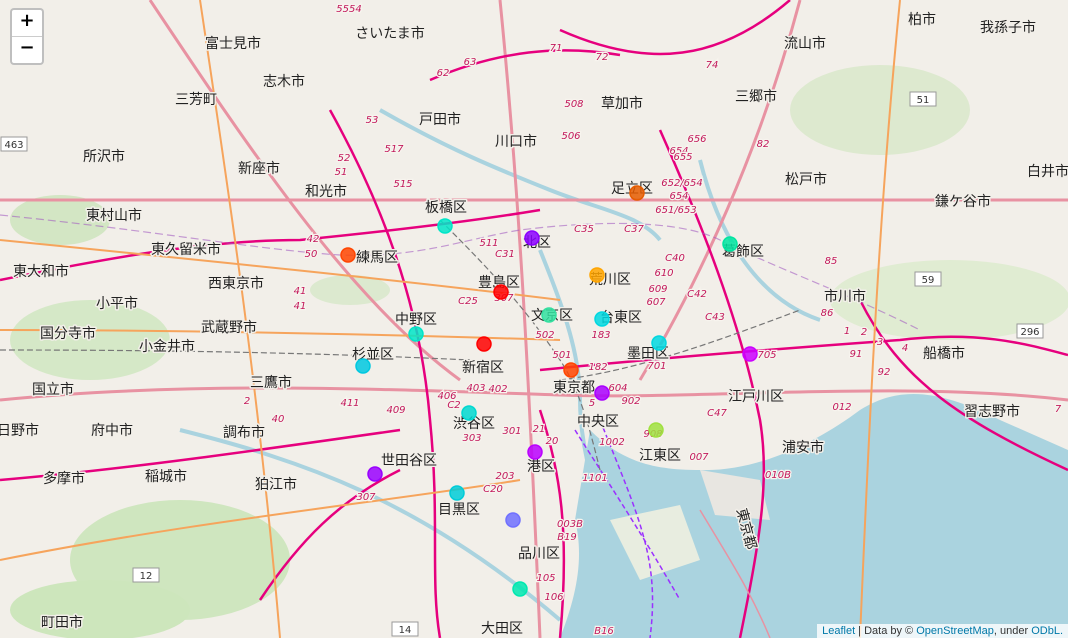 This screenshot has width=1068, height=638. Describe the element at coordinates (167, 346) in the screenshot. I see `place-label: 小金井市` at that location.